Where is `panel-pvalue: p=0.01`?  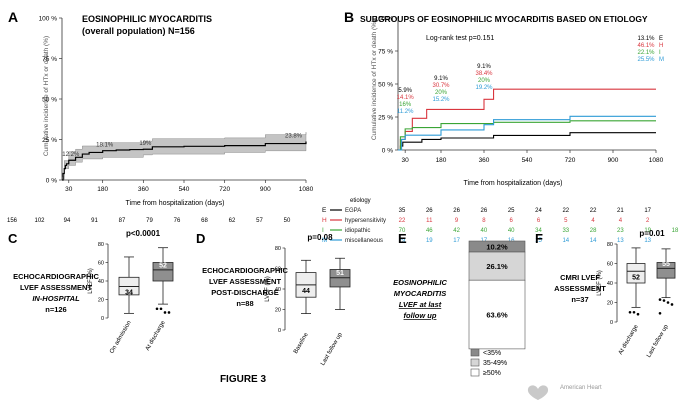 panel-pvalue: p=0.01 is located at coordinates (652, 233).